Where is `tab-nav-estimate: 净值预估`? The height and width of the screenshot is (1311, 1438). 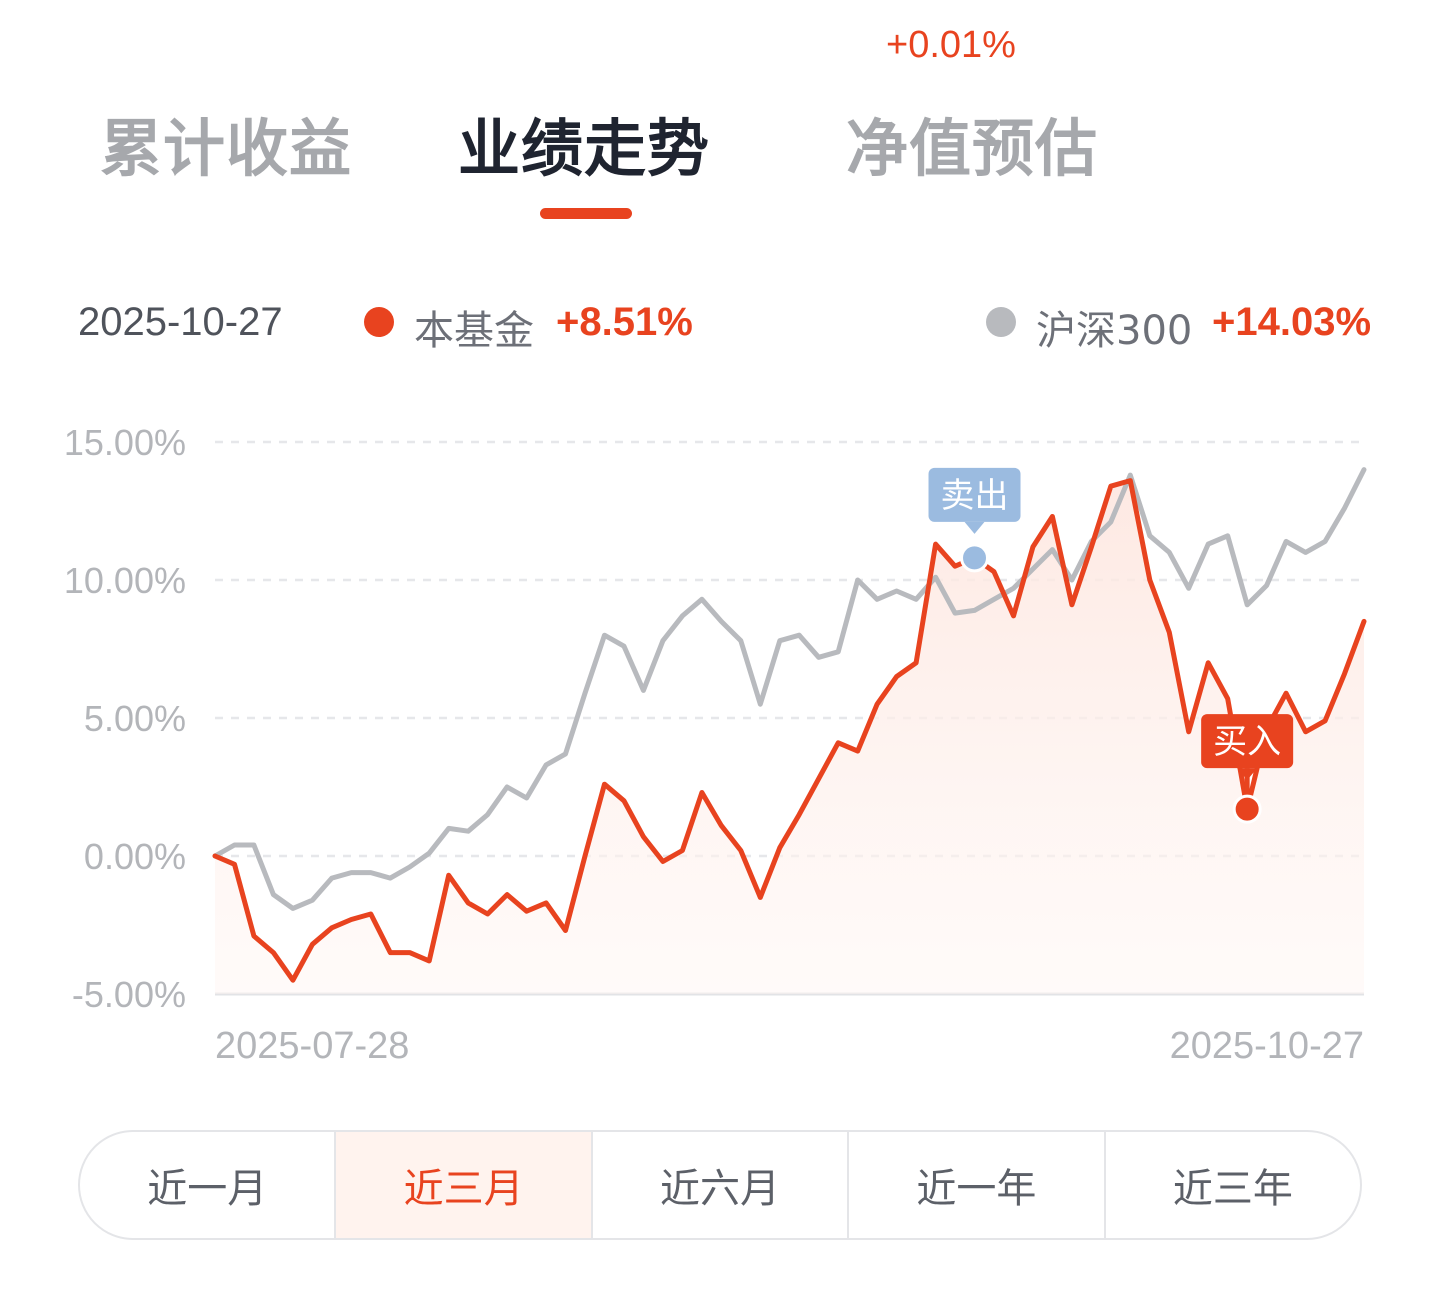
tab-nav-estimate: 净值预估 is located at coordinates (972, 148).